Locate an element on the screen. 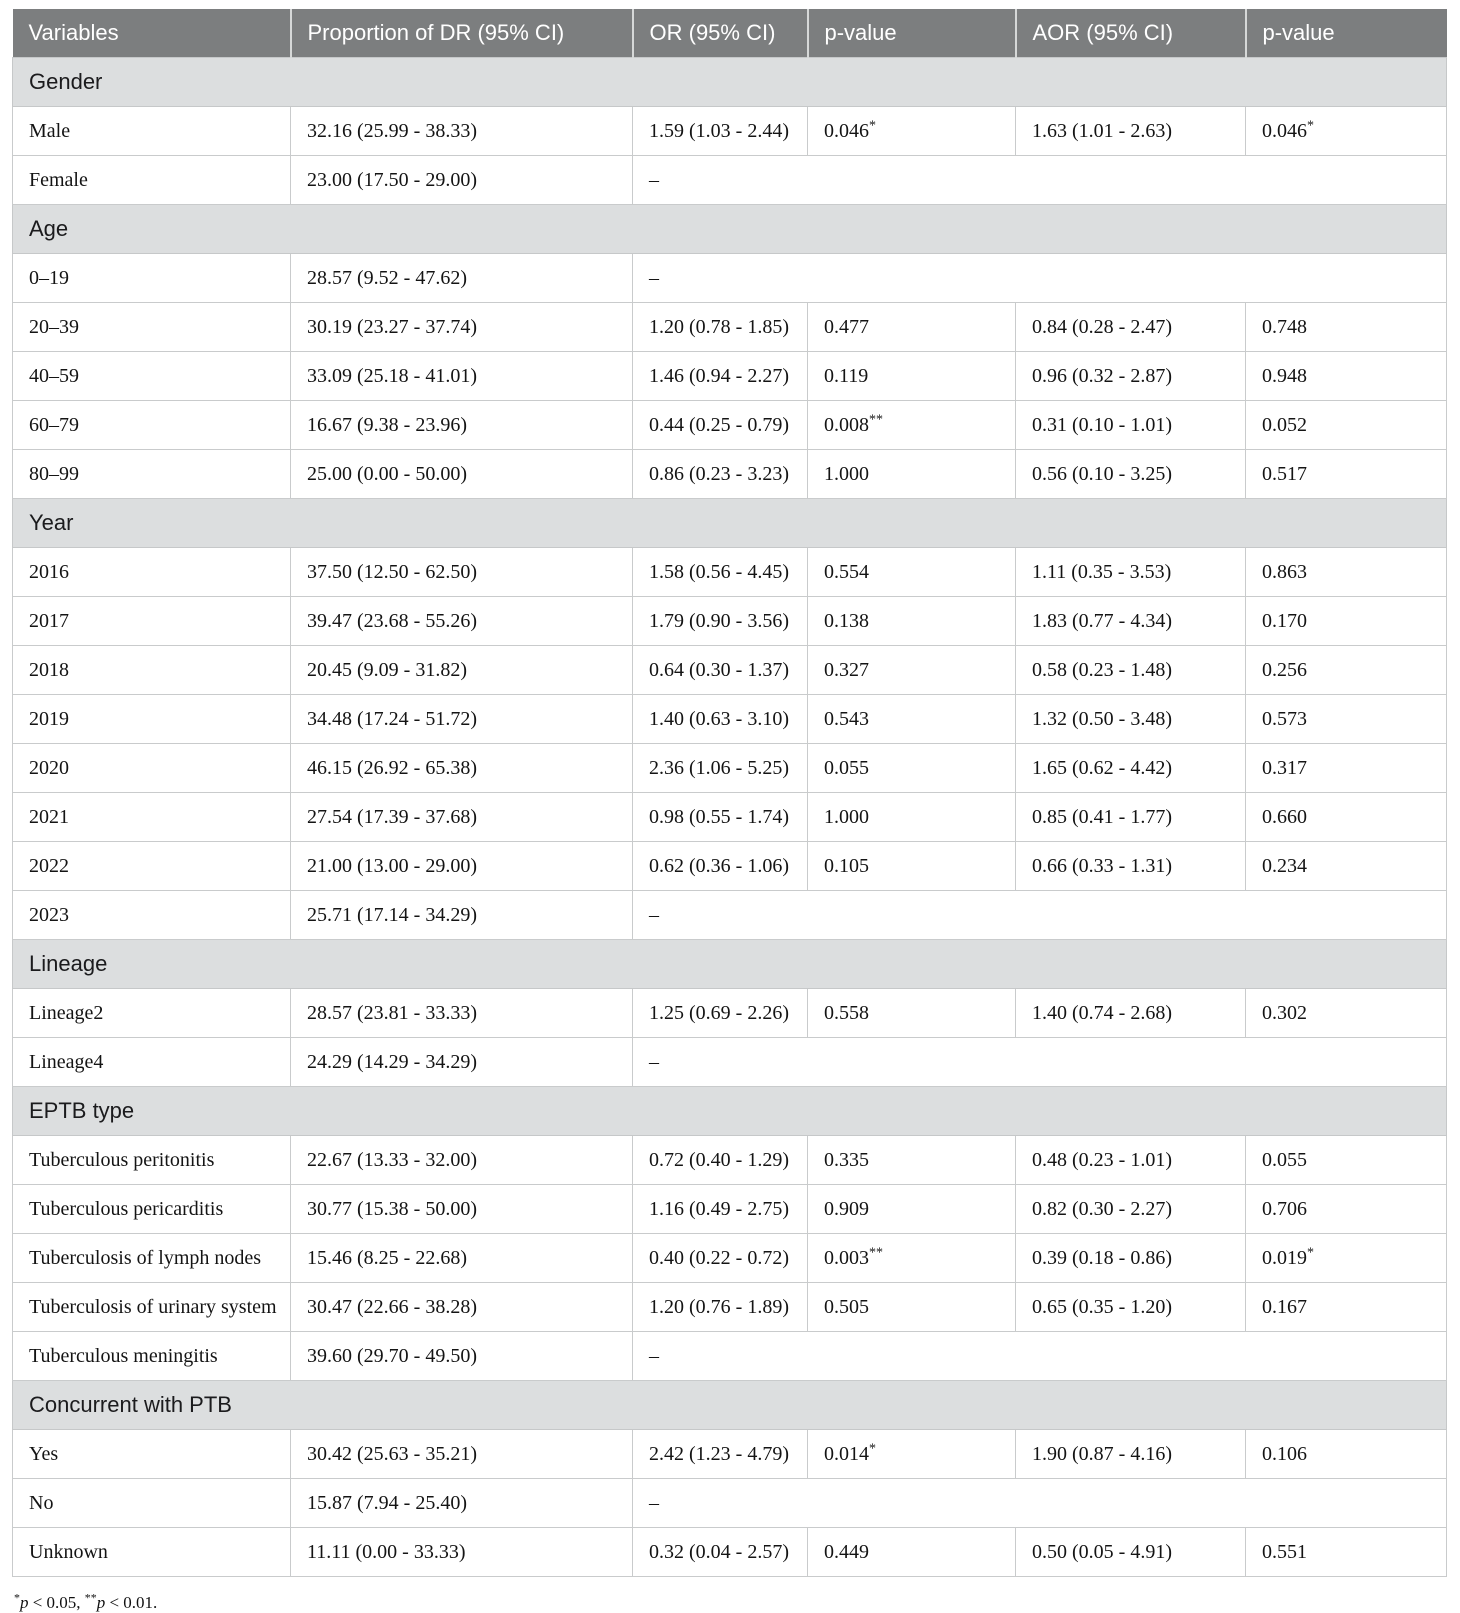 The height and width of the screenshot is (1613, 1460). value-cell: 0.119 is located at coordinates (911, 376).